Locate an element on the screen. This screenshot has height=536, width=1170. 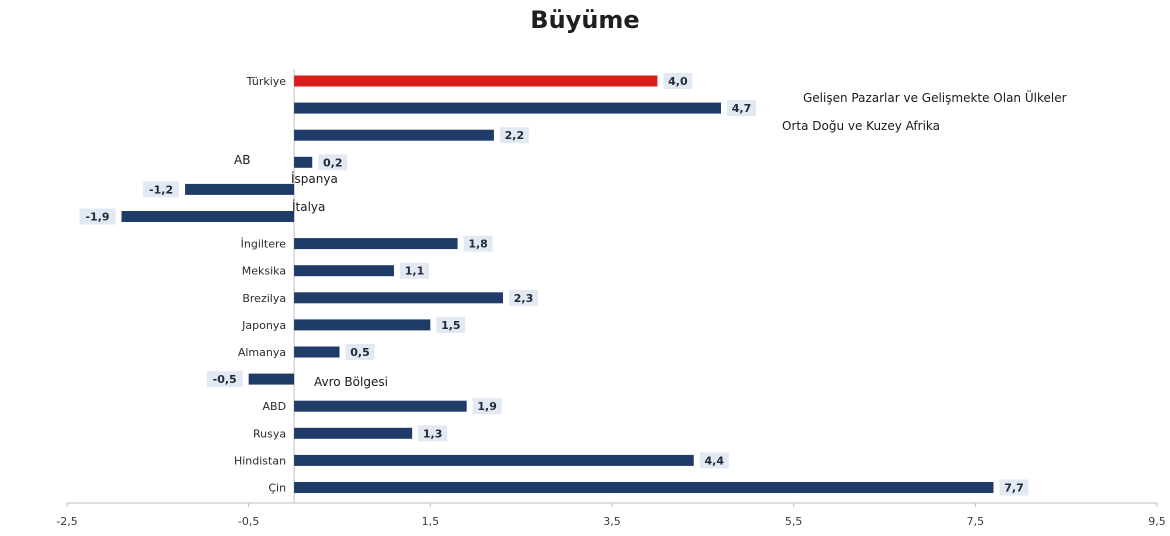
value-label: 0,2 is located at coordinates (333, 162).